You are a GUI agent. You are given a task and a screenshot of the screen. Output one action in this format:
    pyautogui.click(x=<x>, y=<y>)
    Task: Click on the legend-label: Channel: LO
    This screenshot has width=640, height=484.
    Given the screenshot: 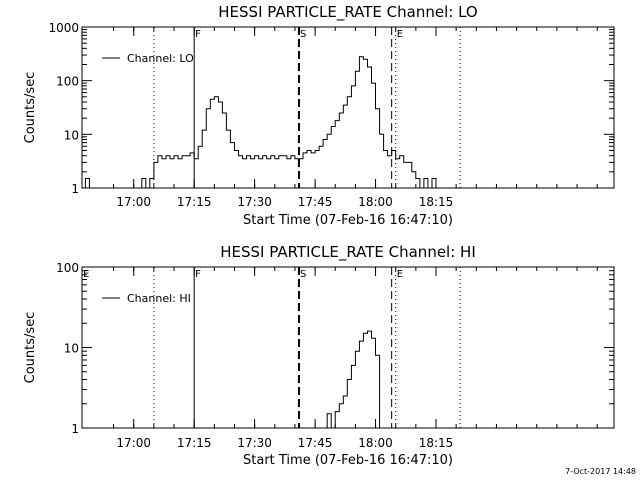 What is the action you would take?
    pyautogui.click(x=160, y=58)
    